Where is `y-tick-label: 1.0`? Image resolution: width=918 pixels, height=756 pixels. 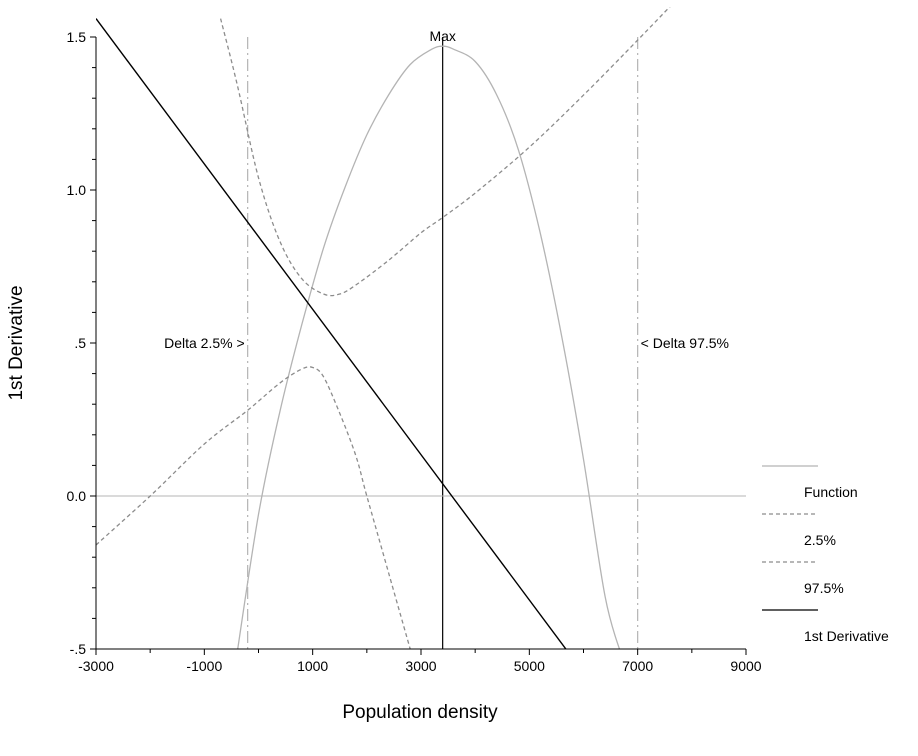
y-tick-label: 1.0 is located at coordinates (77, 190).